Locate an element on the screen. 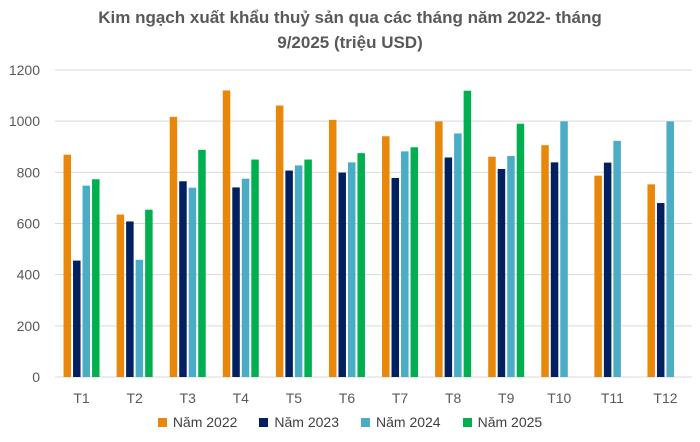 Image resolution: width=700 pixels, height=442 pixels. y-tick-label: 0 is located at coordinates (36, 377).